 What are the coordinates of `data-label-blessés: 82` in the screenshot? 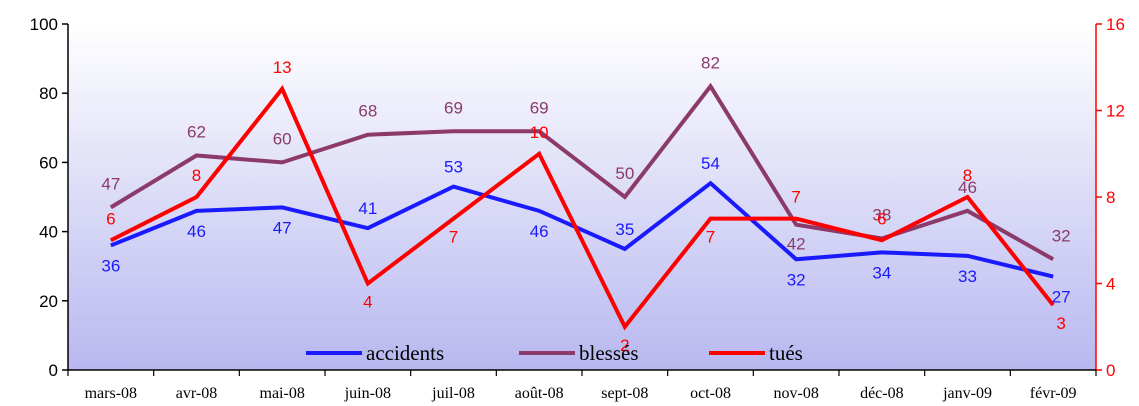 It's located at (710, 62).